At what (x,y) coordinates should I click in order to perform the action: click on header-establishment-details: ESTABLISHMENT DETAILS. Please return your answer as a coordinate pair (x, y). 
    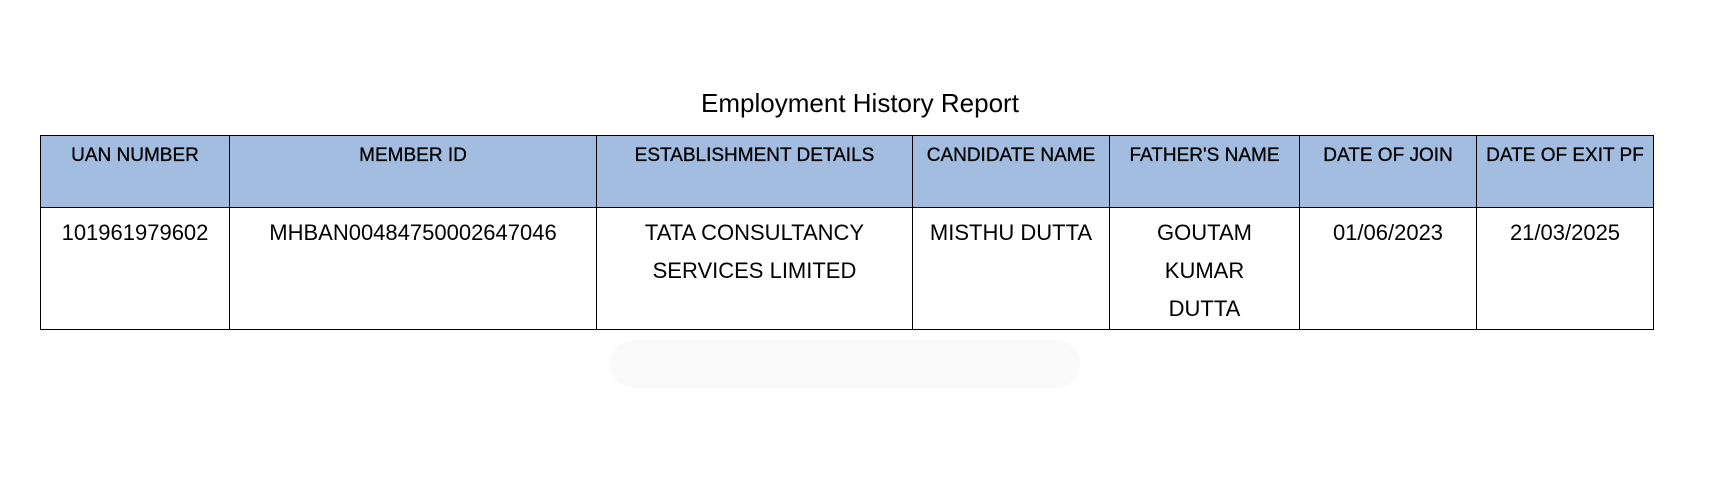
    Looking at the image, I should click on (754, 171).